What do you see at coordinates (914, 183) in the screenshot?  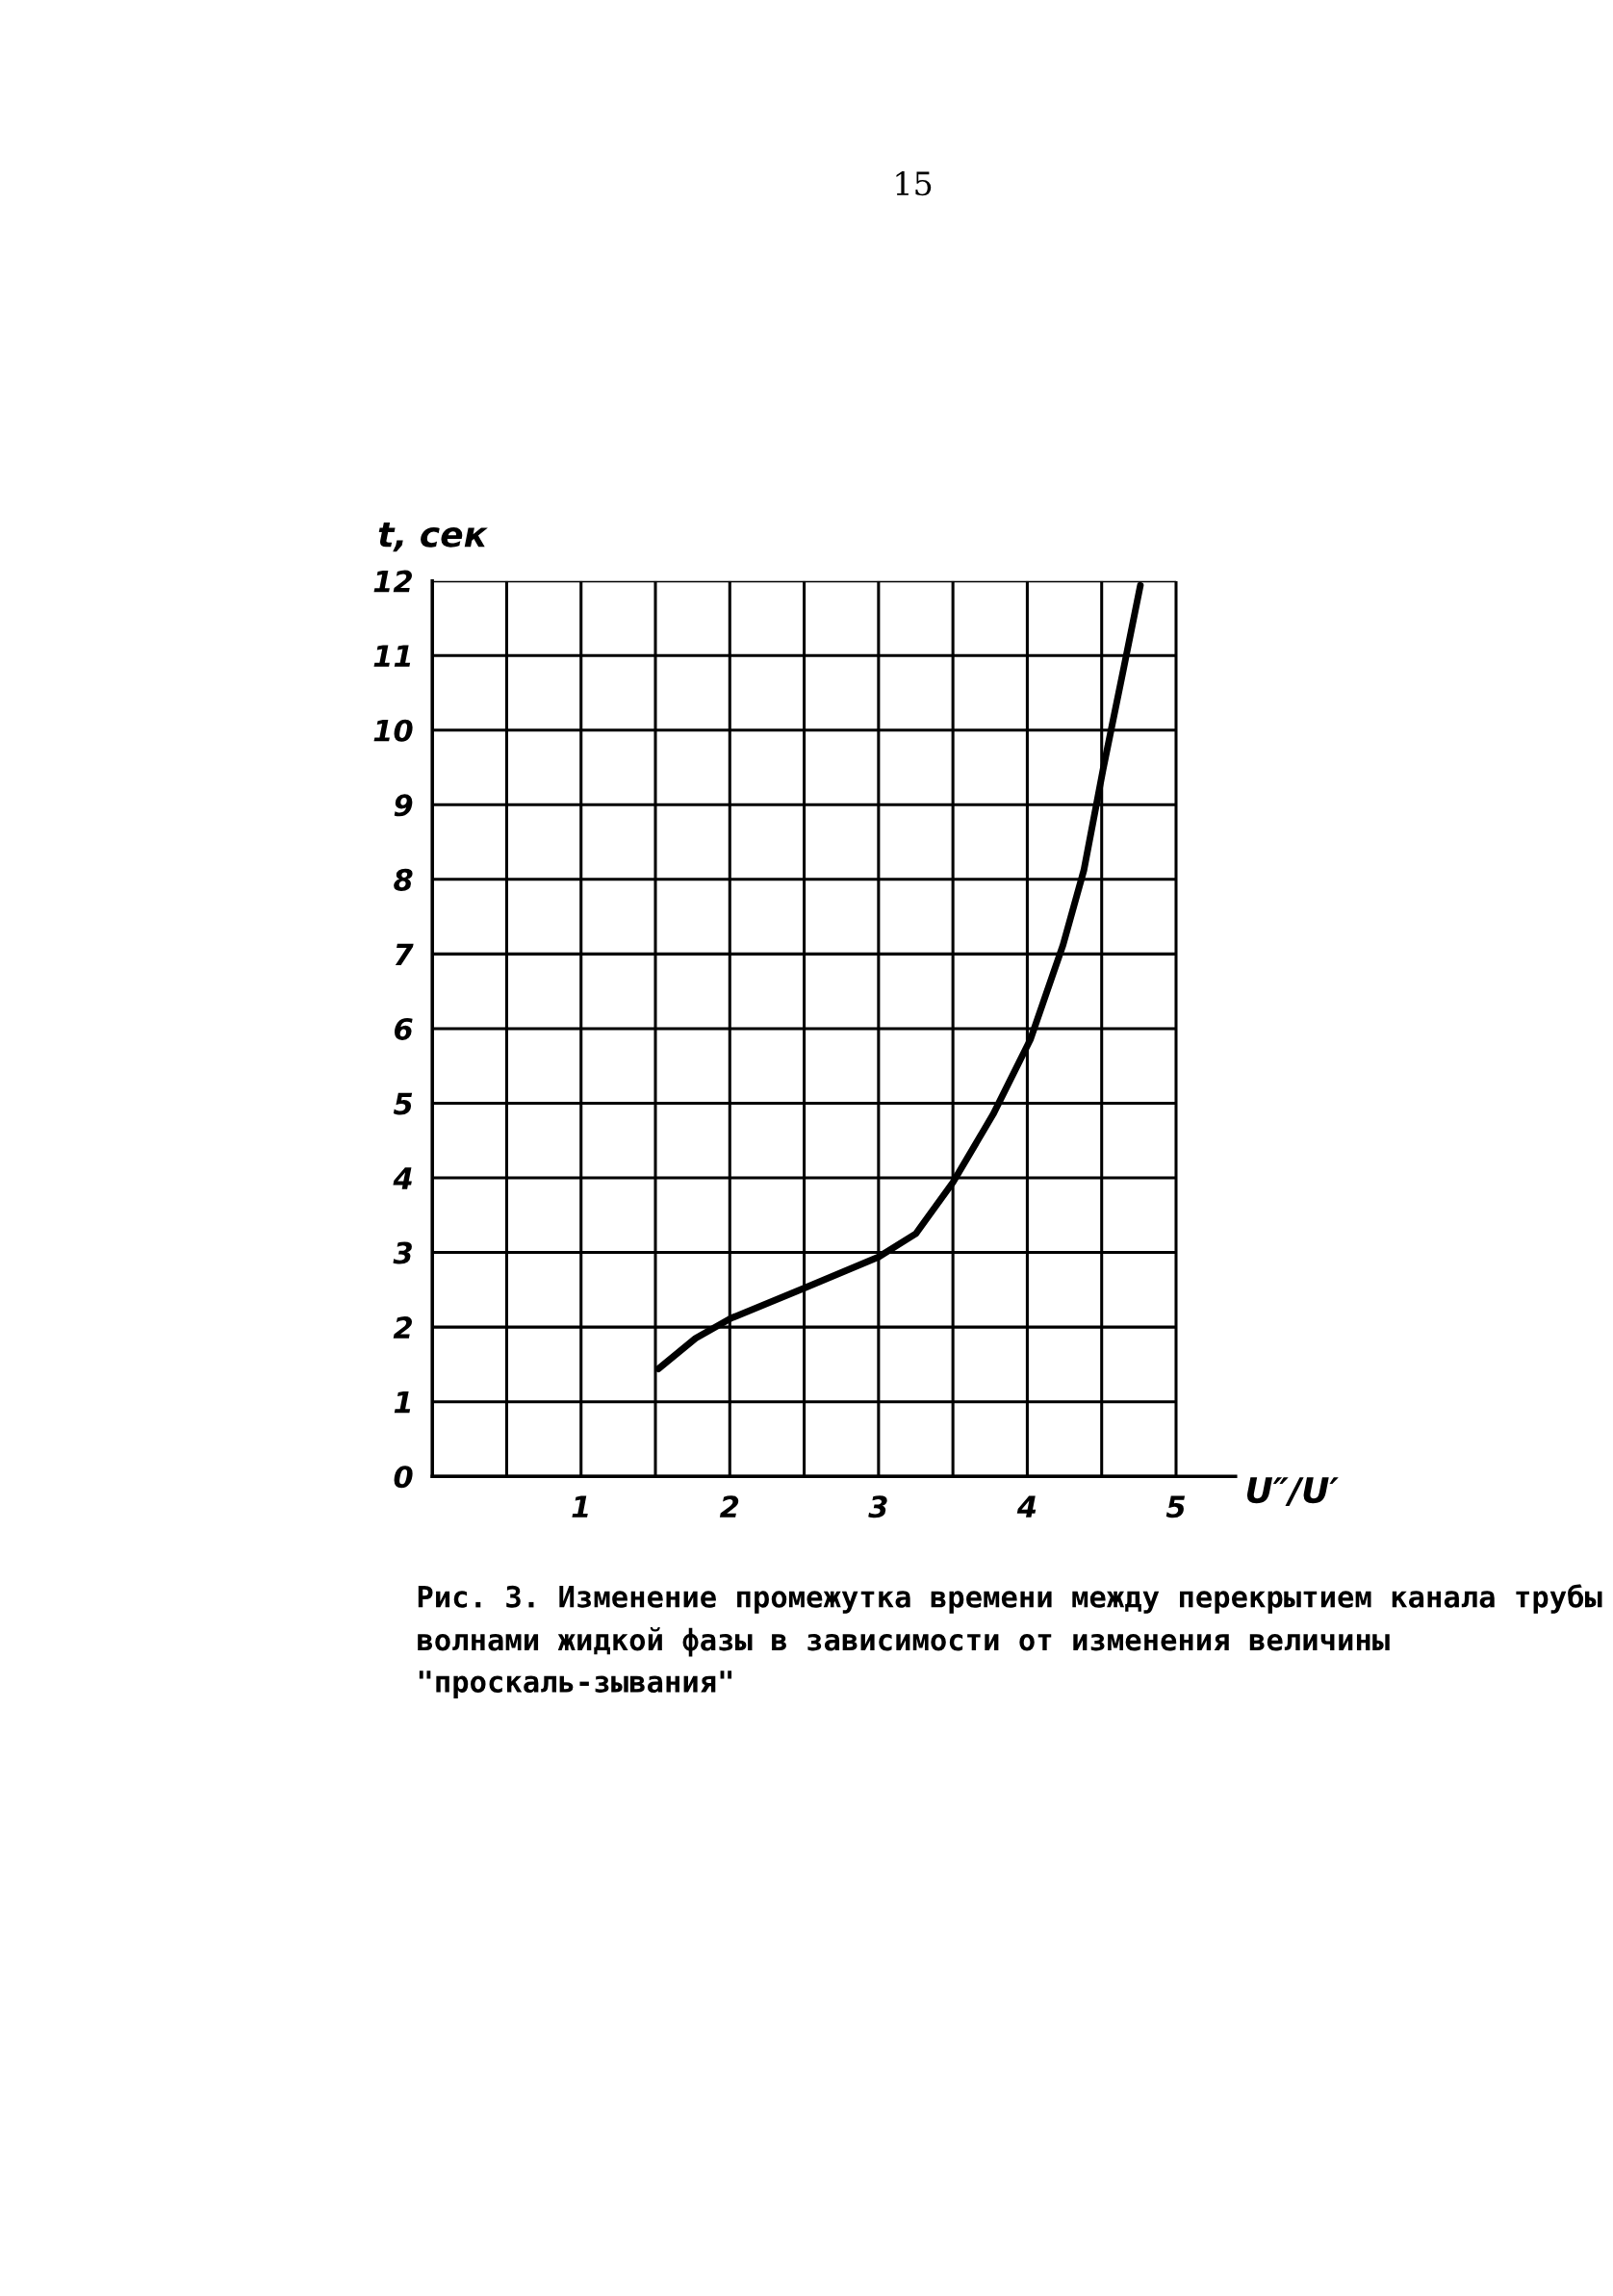 I see `text: 15` at bounding box center [914, 183].